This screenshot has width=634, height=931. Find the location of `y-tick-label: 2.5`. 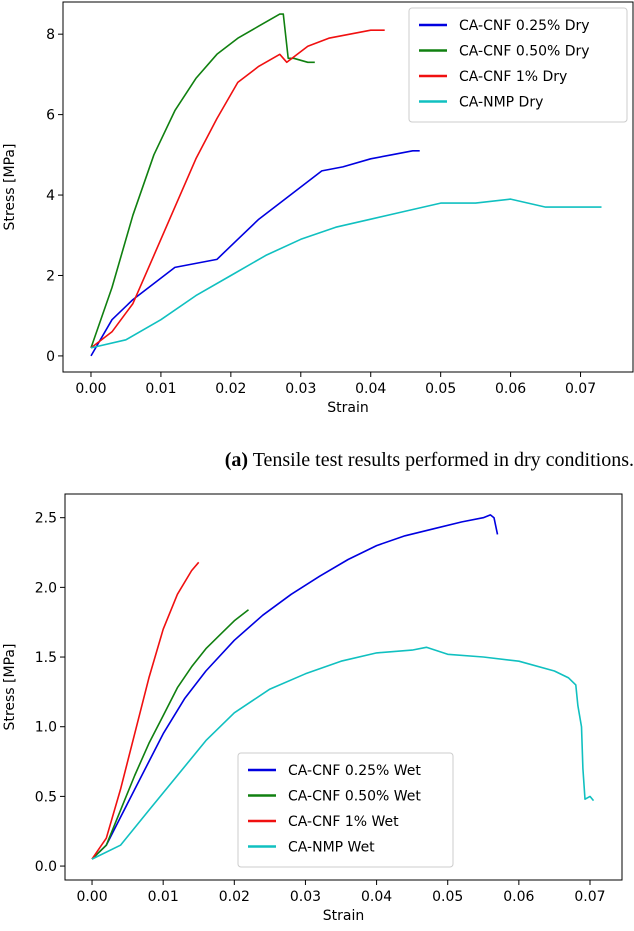

y-tick-label: 2.5 is located at coordinates (46, 519).